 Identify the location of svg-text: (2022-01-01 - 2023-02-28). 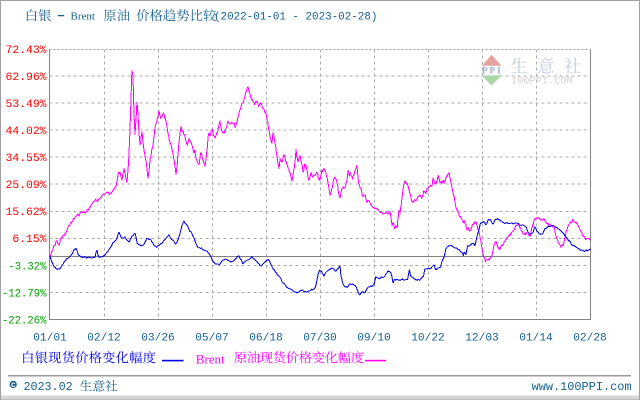
(295, 18).